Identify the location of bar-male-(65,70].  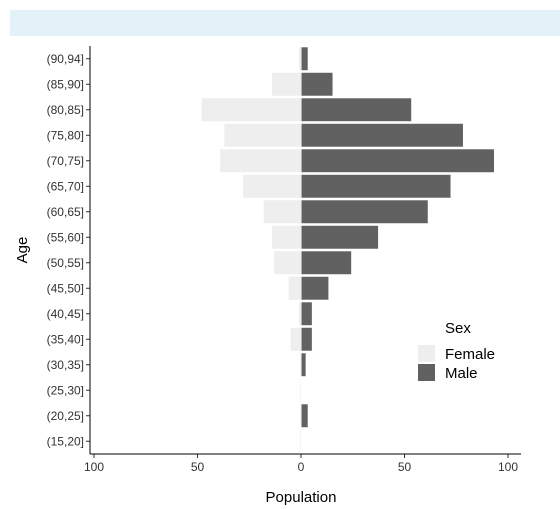
(376, 186).